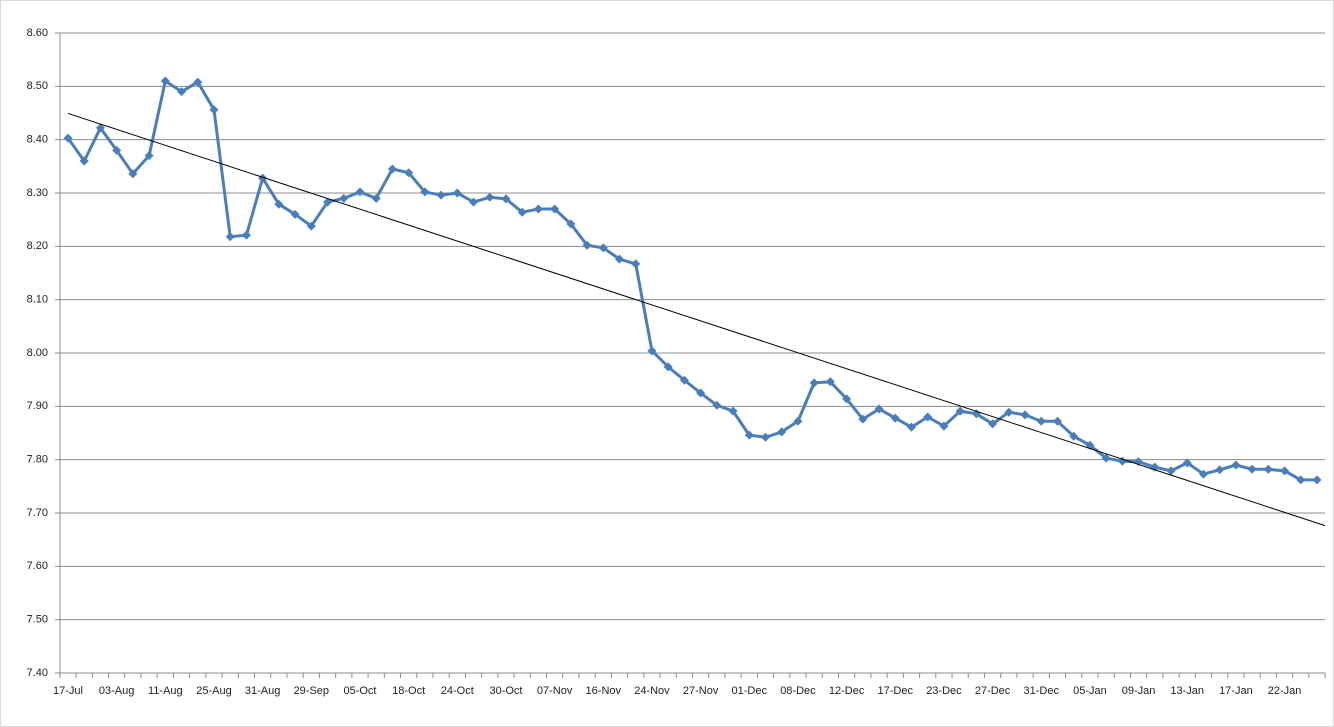 The height and width of the screenshot is (727, 1334). What do you see at coordinates (993, 691) in the screenshot?
I see `x-tick-label: 27-Dec` at bounding box center [993, 691].